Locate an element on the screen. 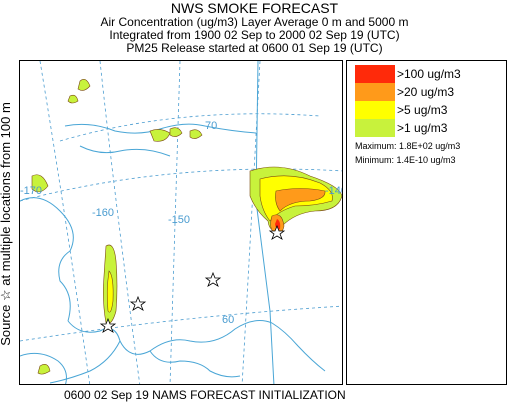 This screenshot has height=409, width=509. lat-label: 60 is located at coordinates (228, 320).